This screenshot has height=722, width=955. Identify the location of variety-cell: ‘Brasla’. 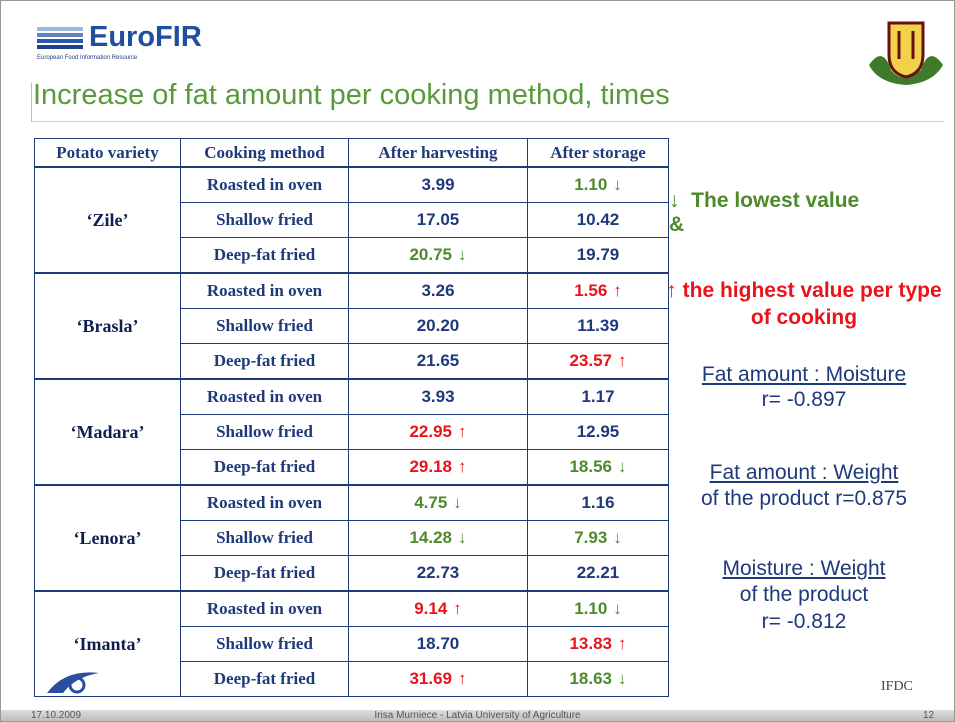
(107, 326).